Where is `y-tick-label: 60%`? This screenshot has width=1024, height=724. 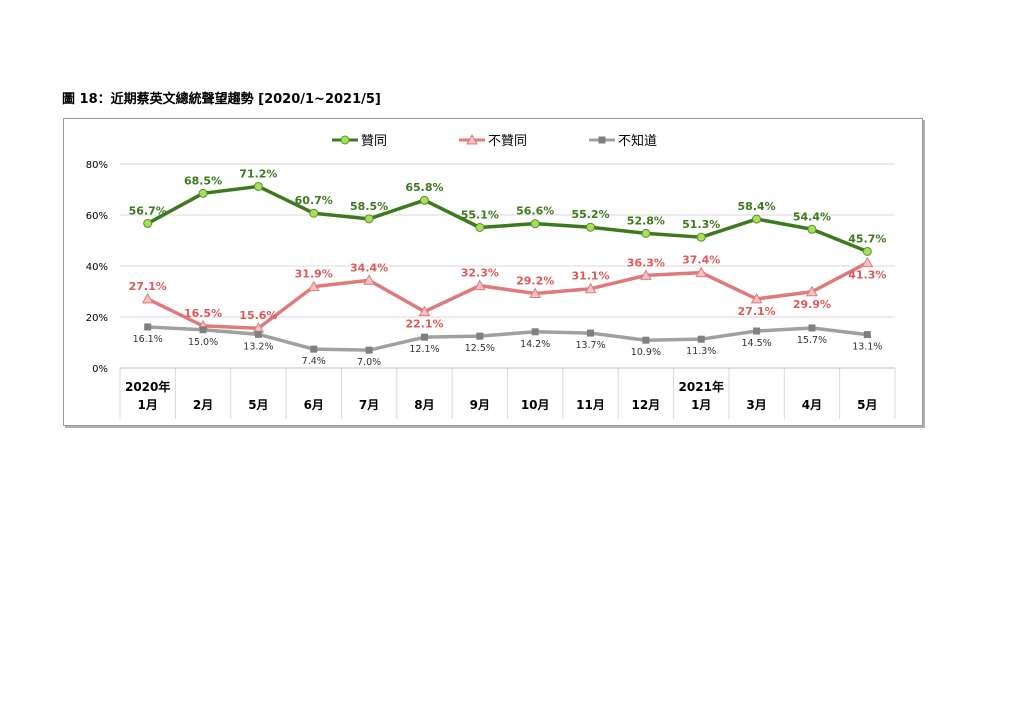
y-tick-label: 60% is located at coordinates (97, 216).